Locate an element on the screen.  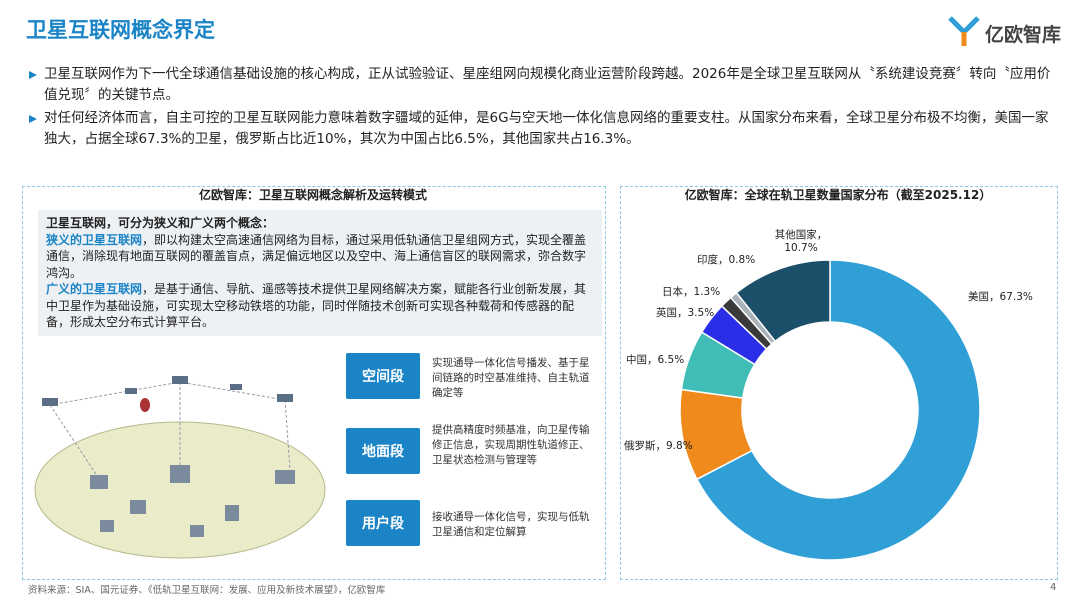
panel-title: 亿欧智库：卫星互联网概念解析及运转模式 is located at coordinates (312, 195).